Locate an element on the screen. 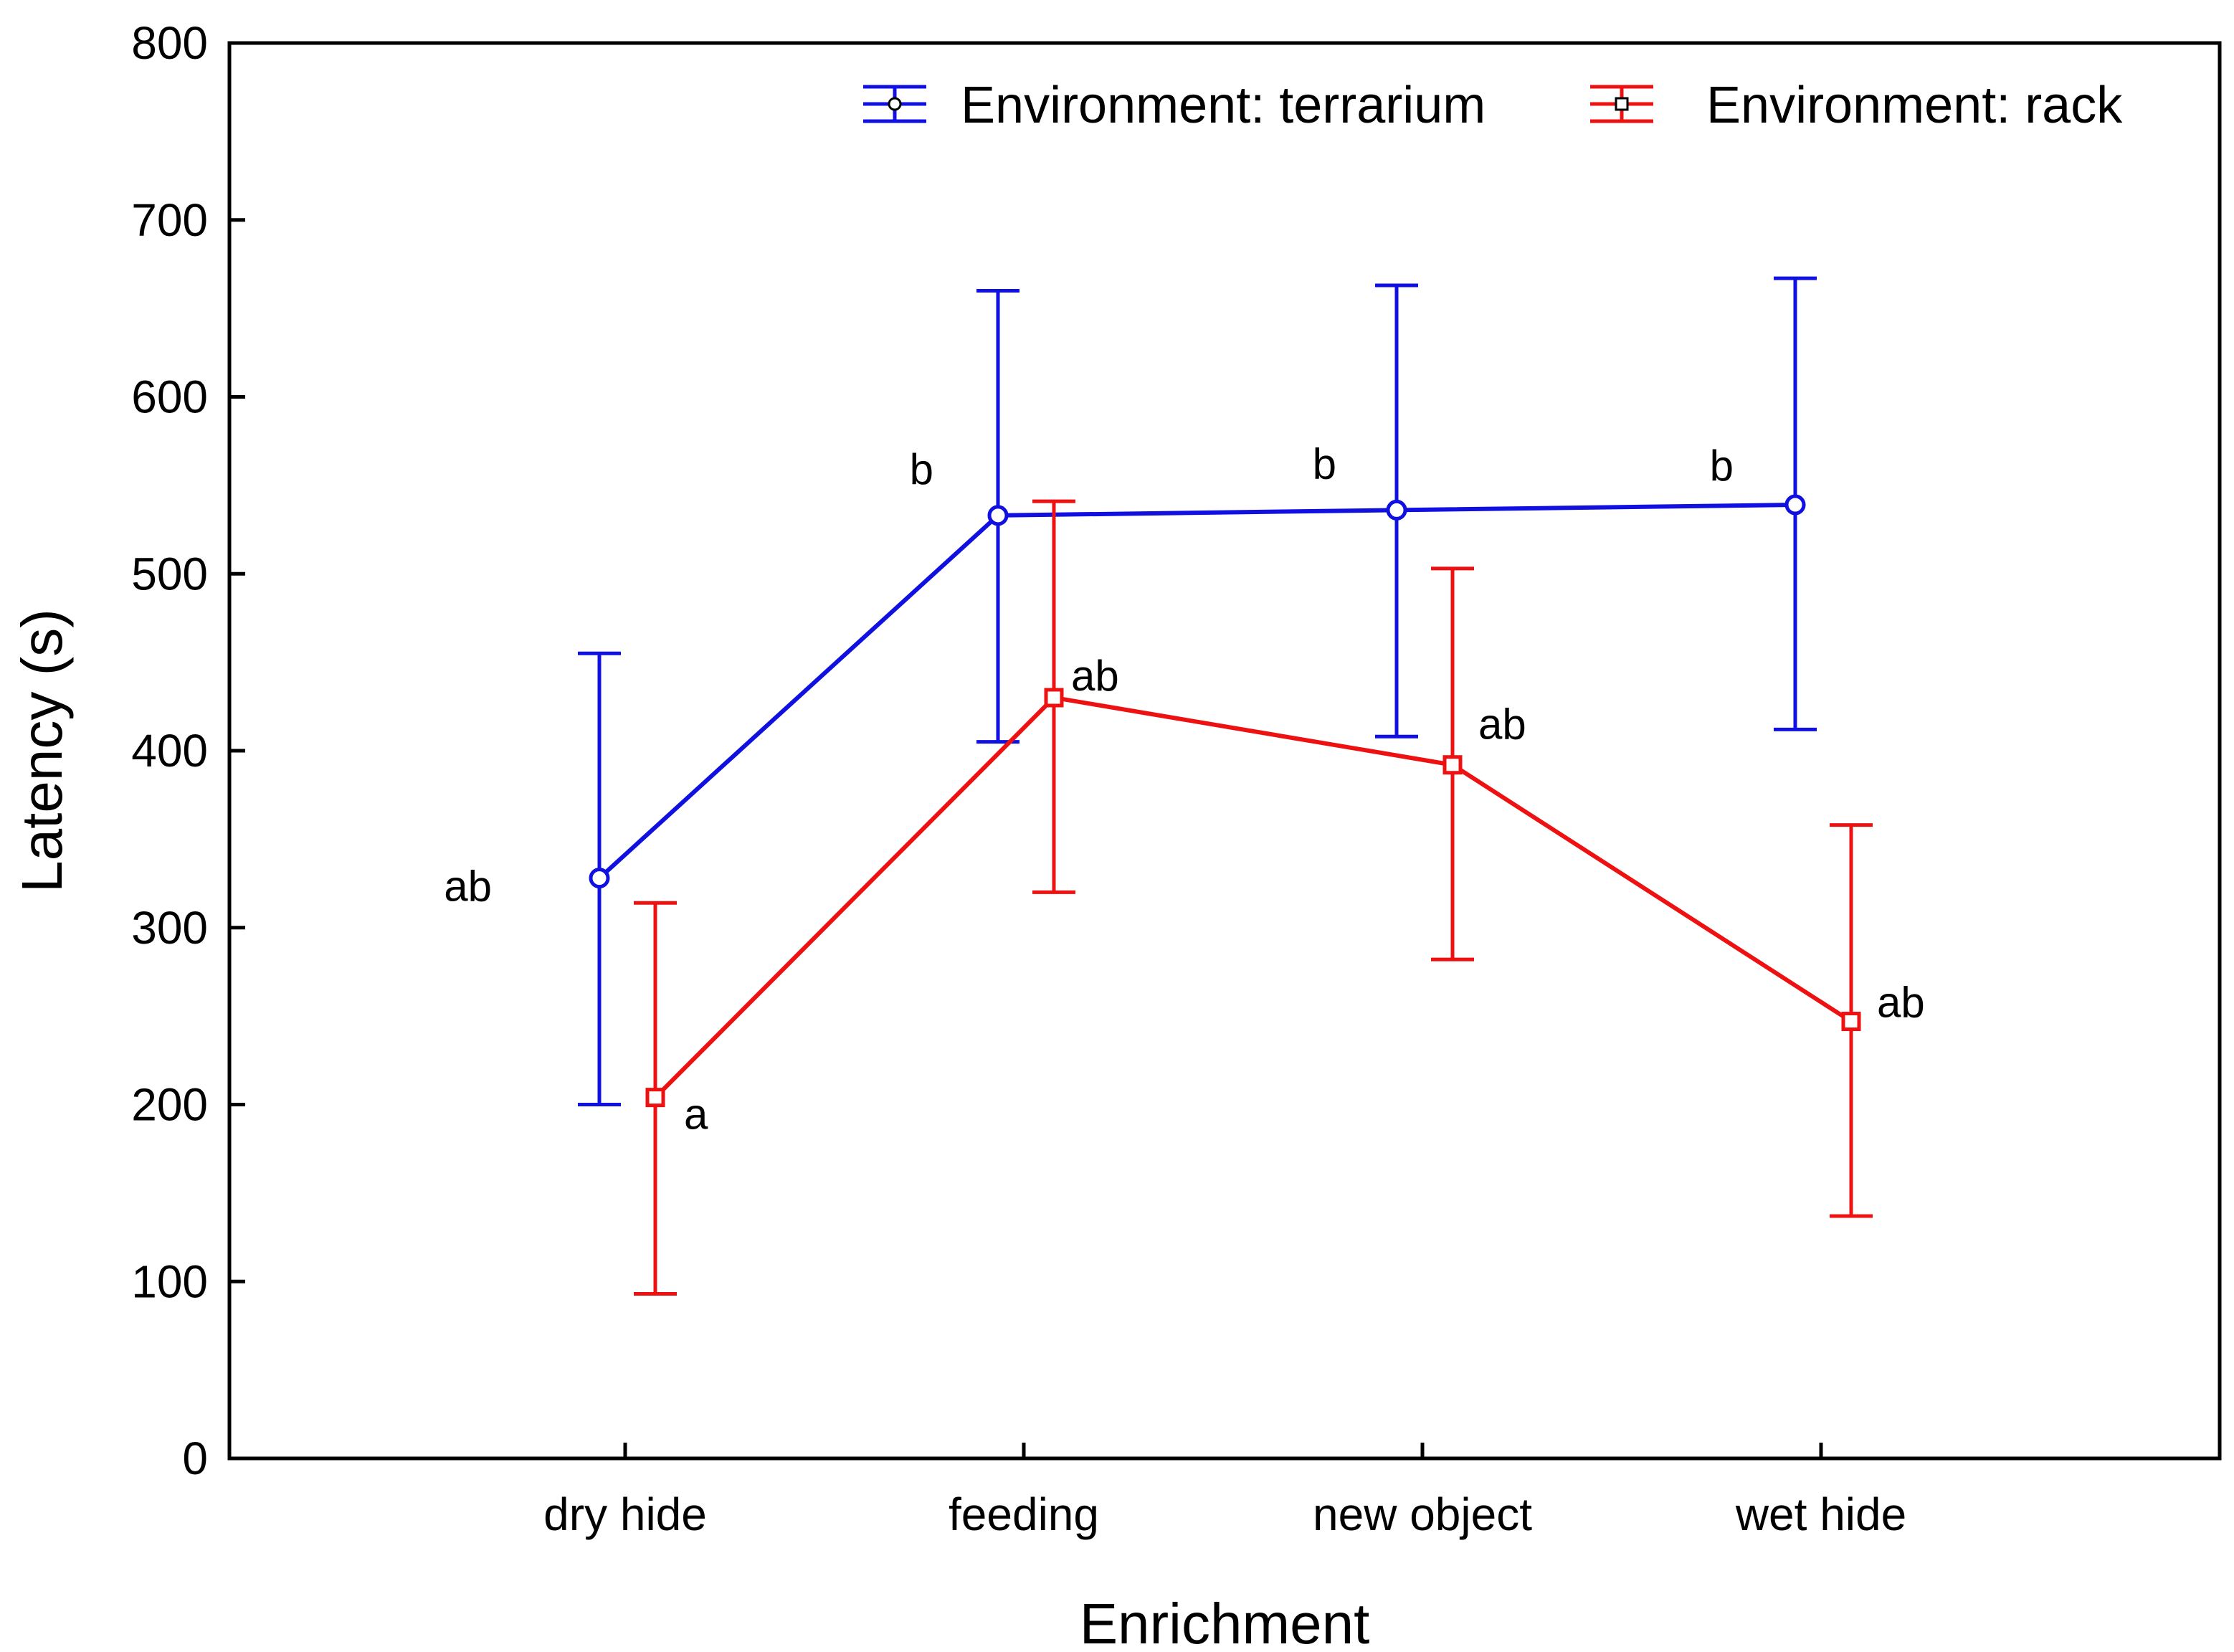 Image resolution: width=2234 pixels, height=1652 pixels. x-axis: dry hide feeding new object wet hide is located at coordinates (1224, 1491).